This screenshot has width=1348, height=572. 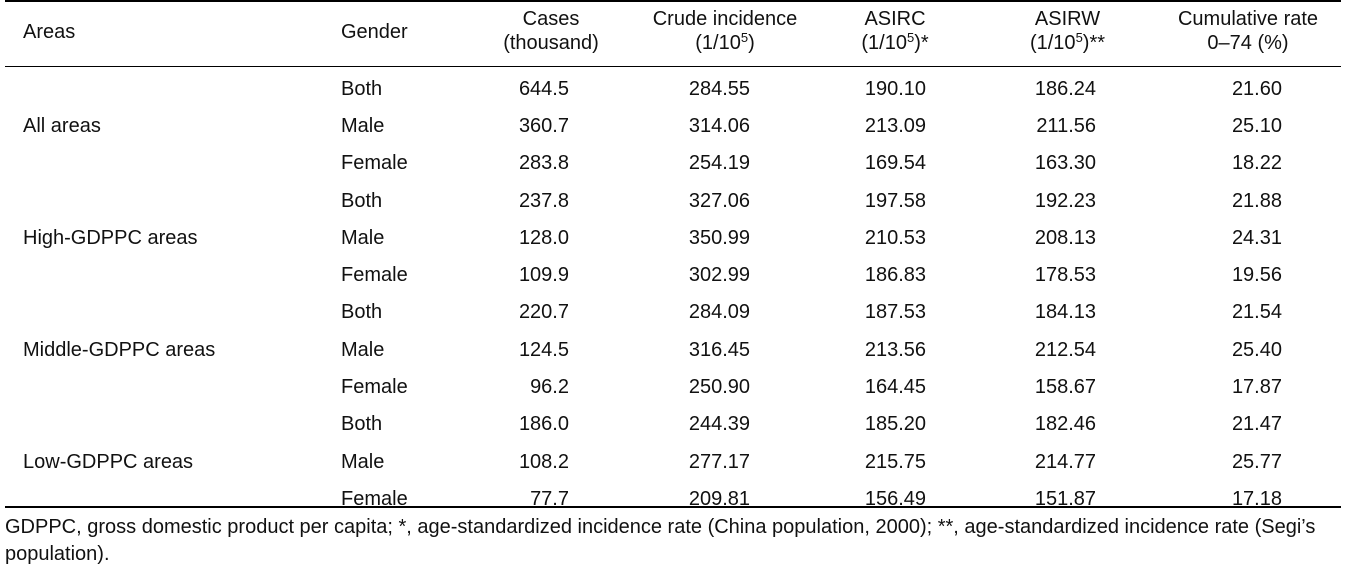 What do you see at coordinates (1065, 275) in the screenshot?
I see `cell-asirw: 178.53` at bounding box center [1065, 275].